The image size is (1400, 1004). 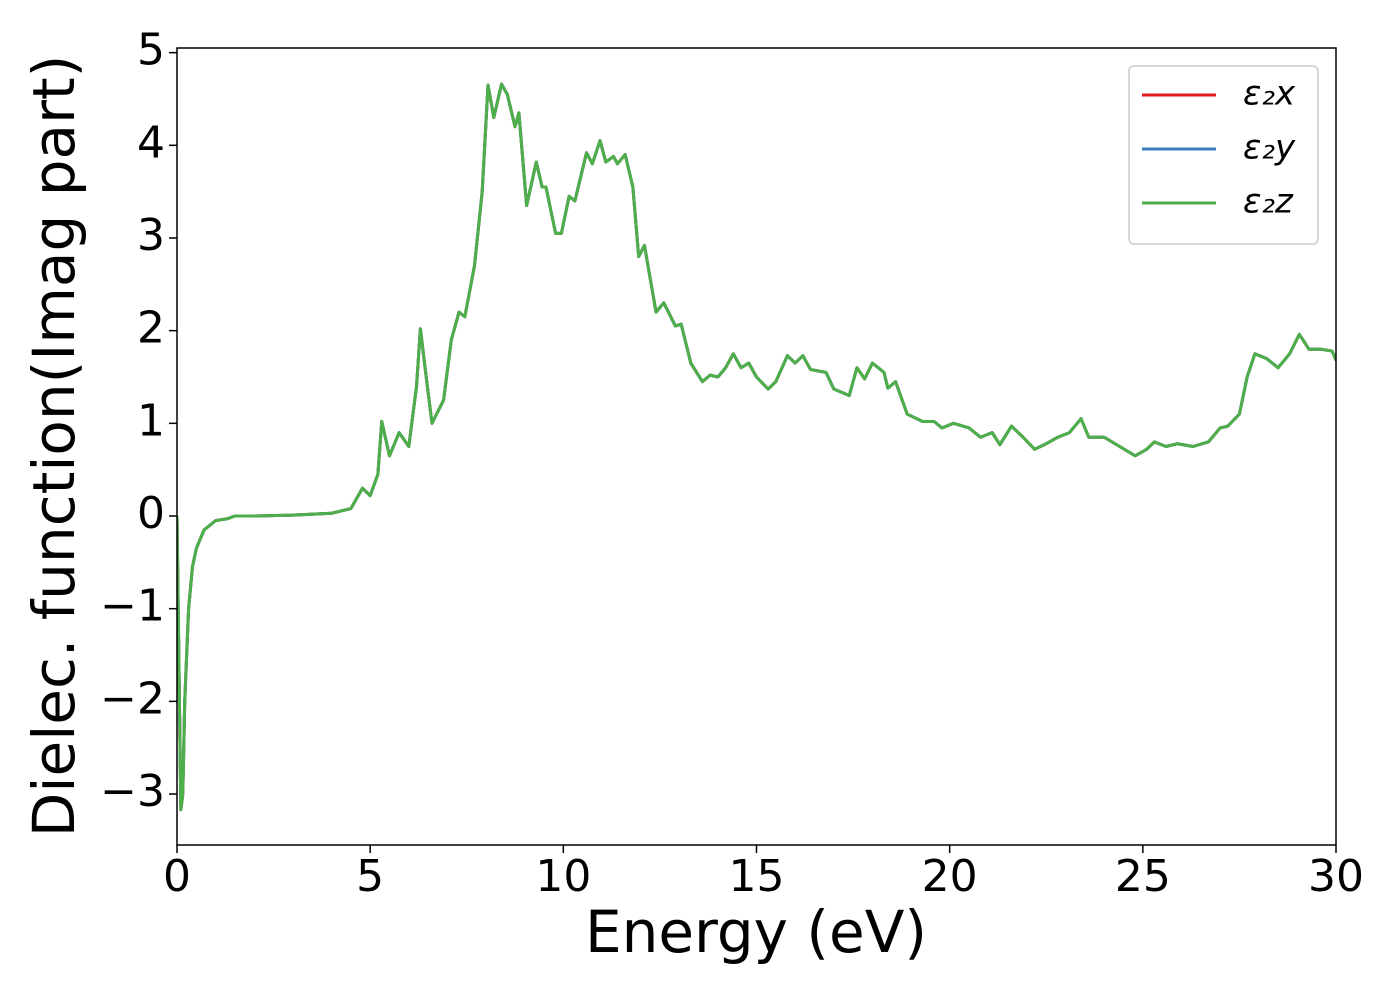 I want to click on legend-label: ε₂y, so click(x=1269, y=148).